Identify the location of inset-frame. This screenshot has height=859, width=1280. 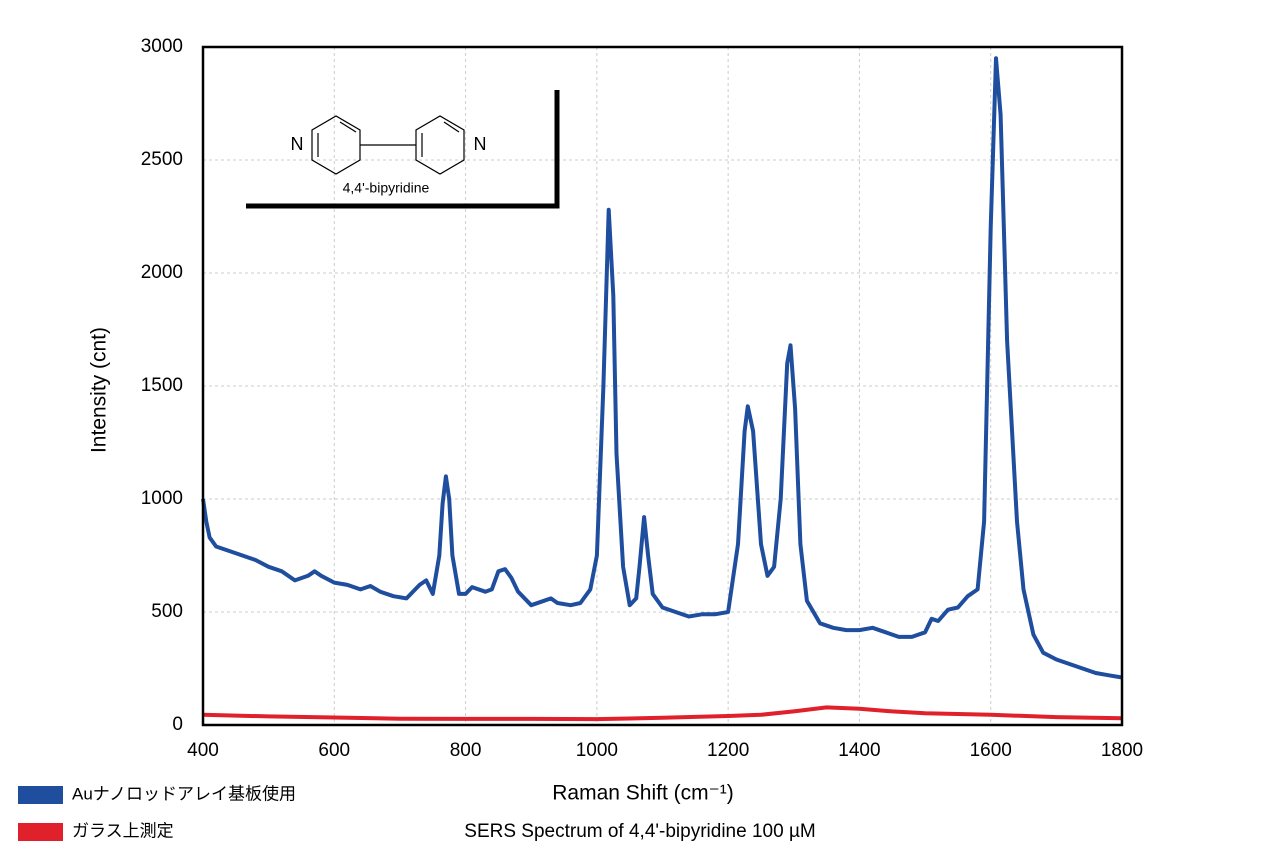
(403, 149).